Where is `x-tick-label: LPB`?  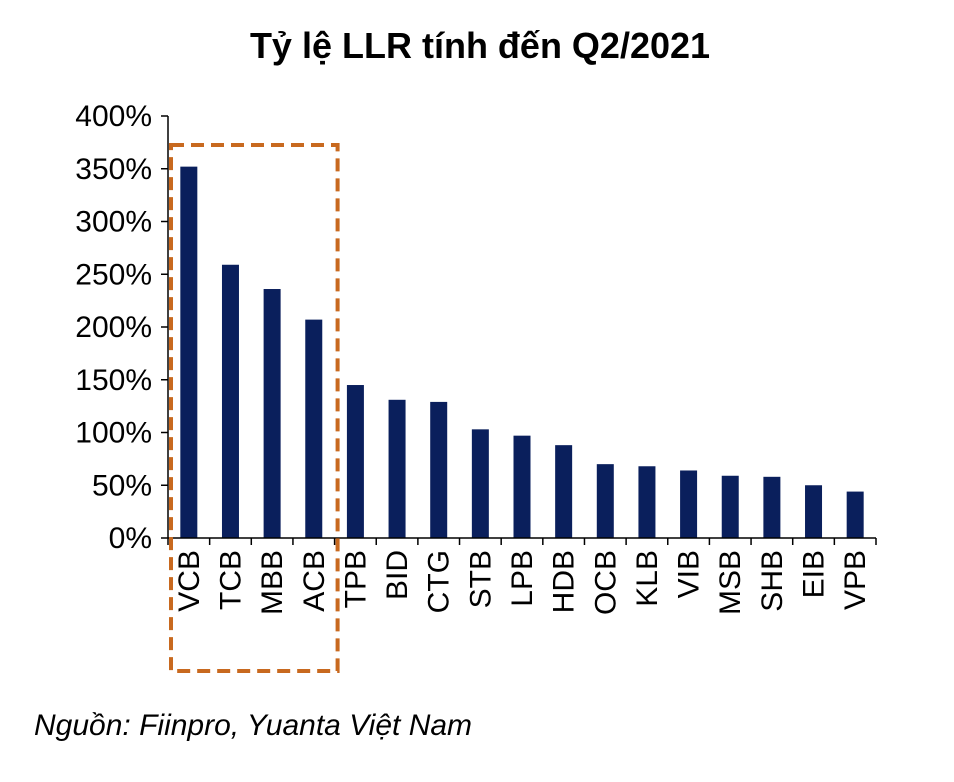
x-tick-label: LPB is located at coordinates (522, 578).